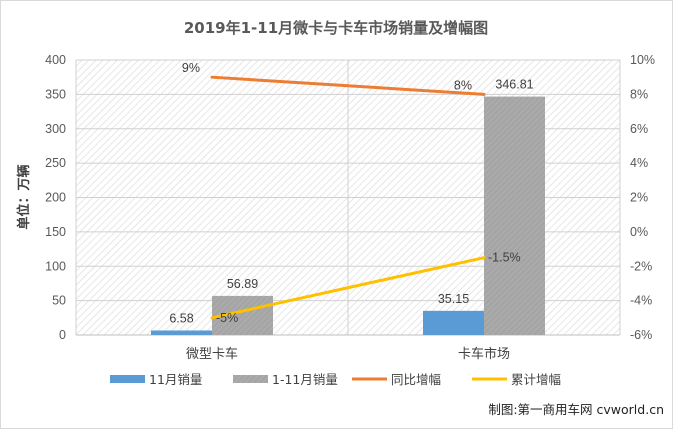  What do you see at coordinates (504, 258) in the screenshot?
I see `line-value-label: -1.5%` at bounding box center [504, 258].